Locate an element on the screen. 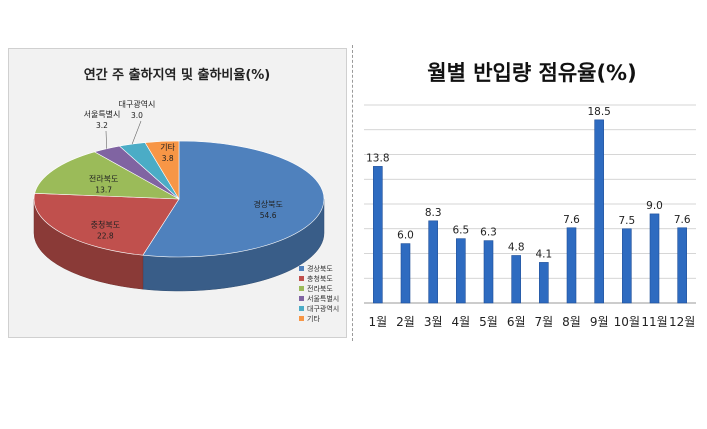 The width and height of the screenshot is (707, 429). bar-value-label-2: 8.3 is located at coordinates (433, 213).